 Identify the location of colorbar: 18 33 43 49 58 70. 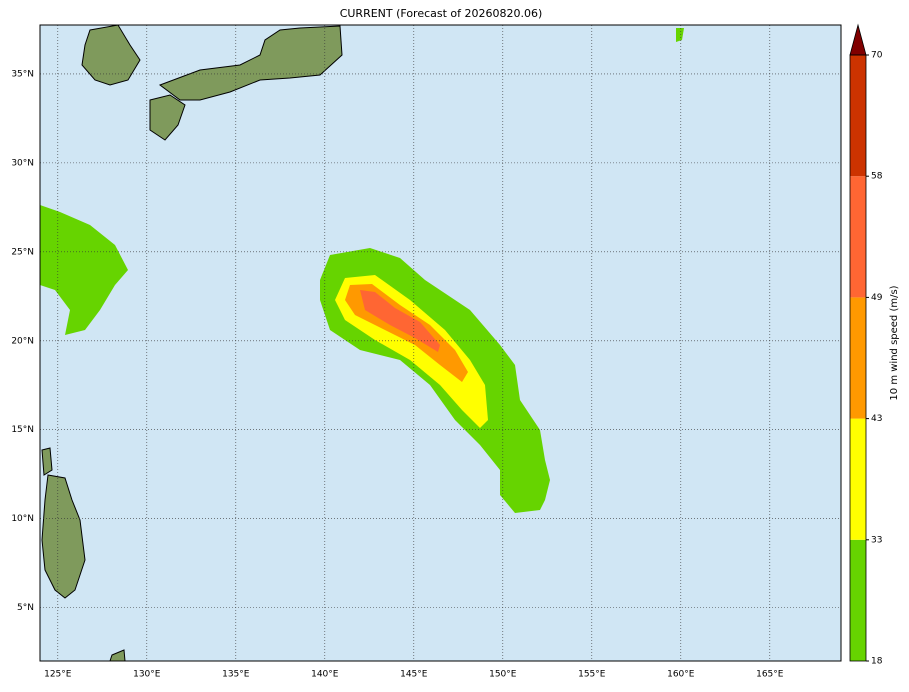
(866, 345).